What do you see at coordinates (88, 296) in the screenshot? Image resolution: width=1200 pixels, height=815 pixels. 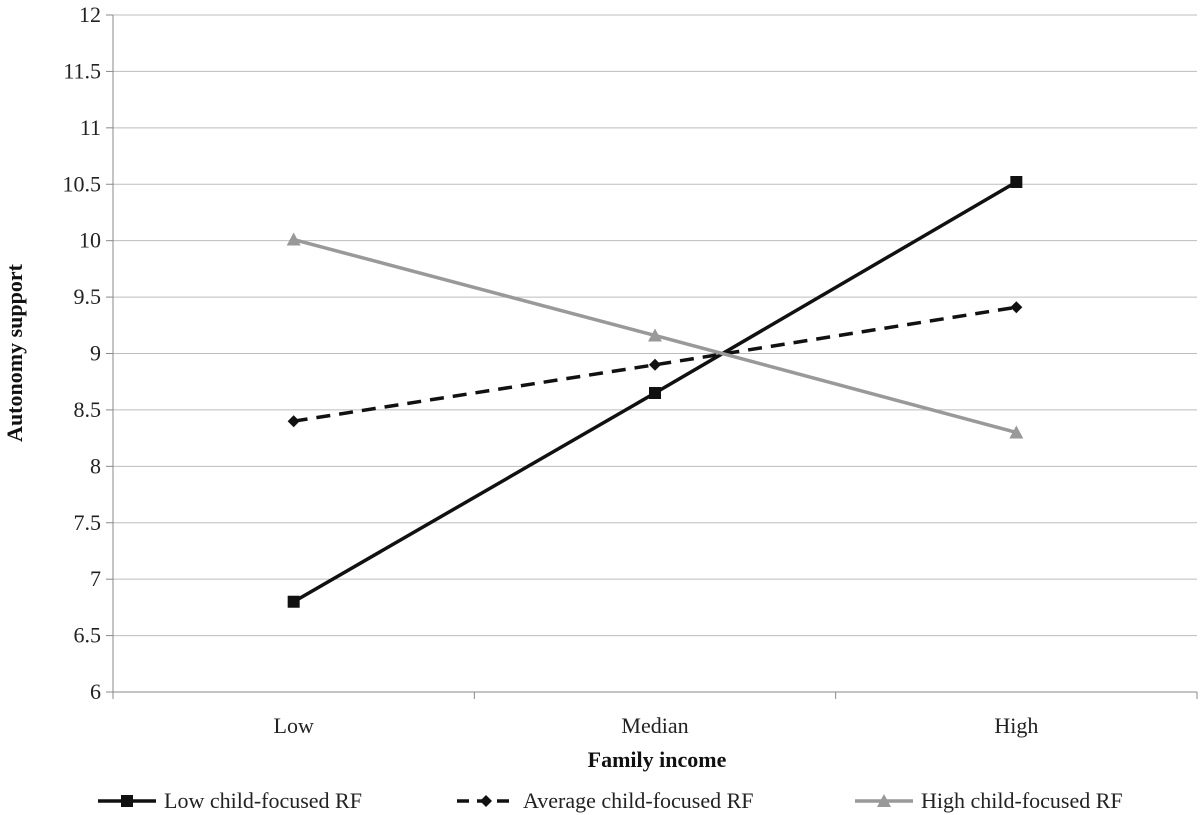 I see `y-tick-label: 9.5` at bounding box center [88, 296].